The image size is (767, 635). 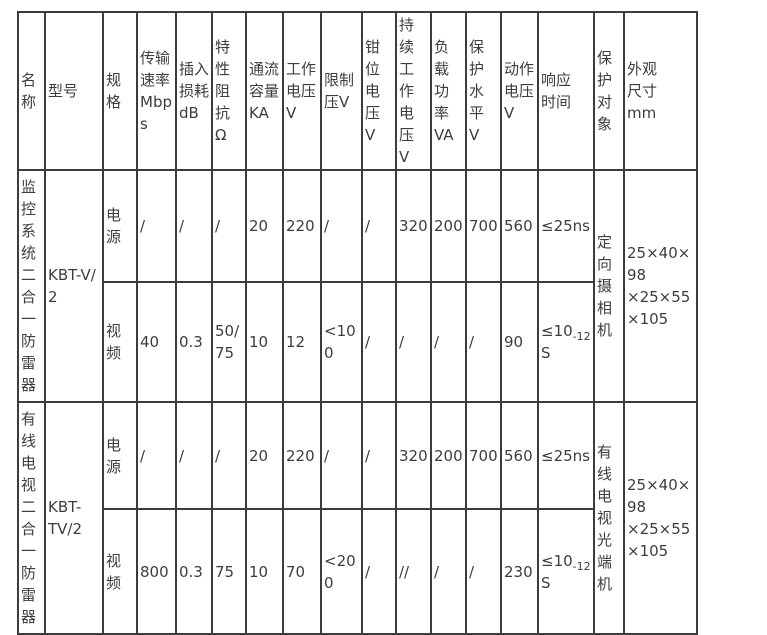 I want to click on cell-impedance: 75, so click(x=229, y=571).